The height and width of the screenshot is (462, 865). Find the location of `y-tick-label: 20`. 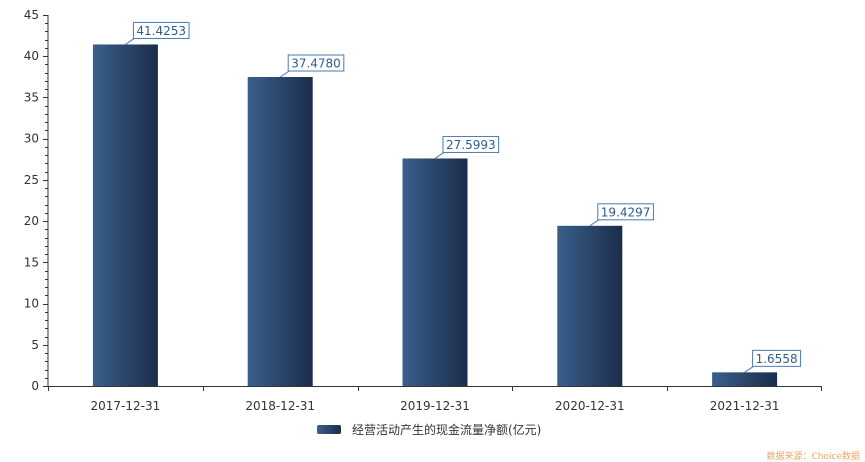

y-tick-label: 20 is located at coordinates (31, 221).